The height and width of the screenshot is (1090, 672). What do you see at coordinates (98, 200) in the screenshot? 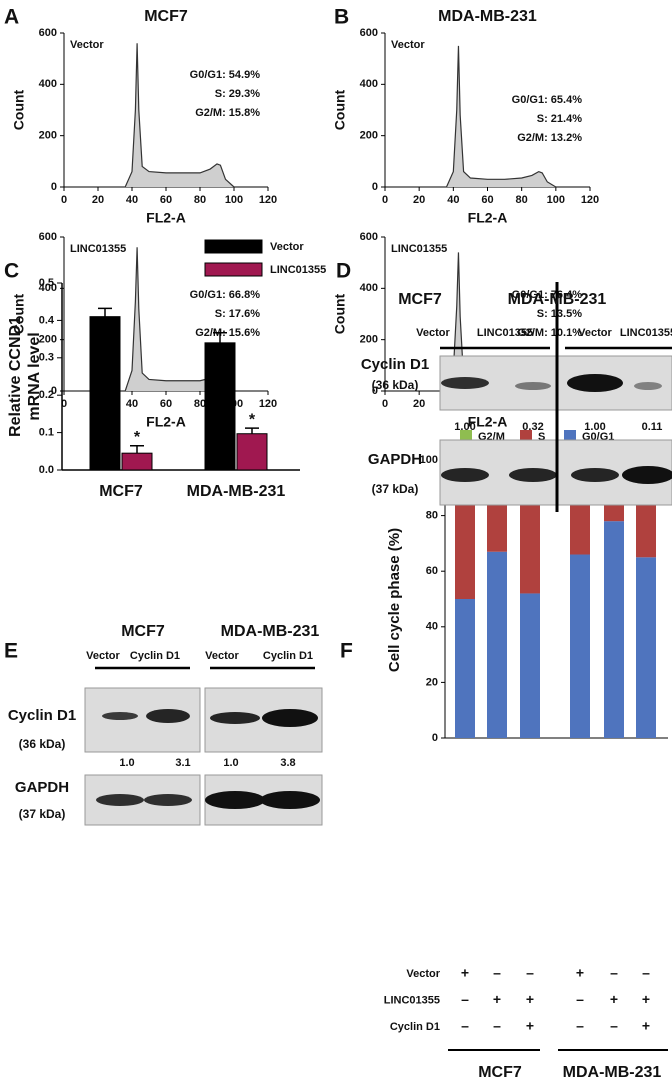
I see `x-tick-label: 20` at bounding box center [98, 200].